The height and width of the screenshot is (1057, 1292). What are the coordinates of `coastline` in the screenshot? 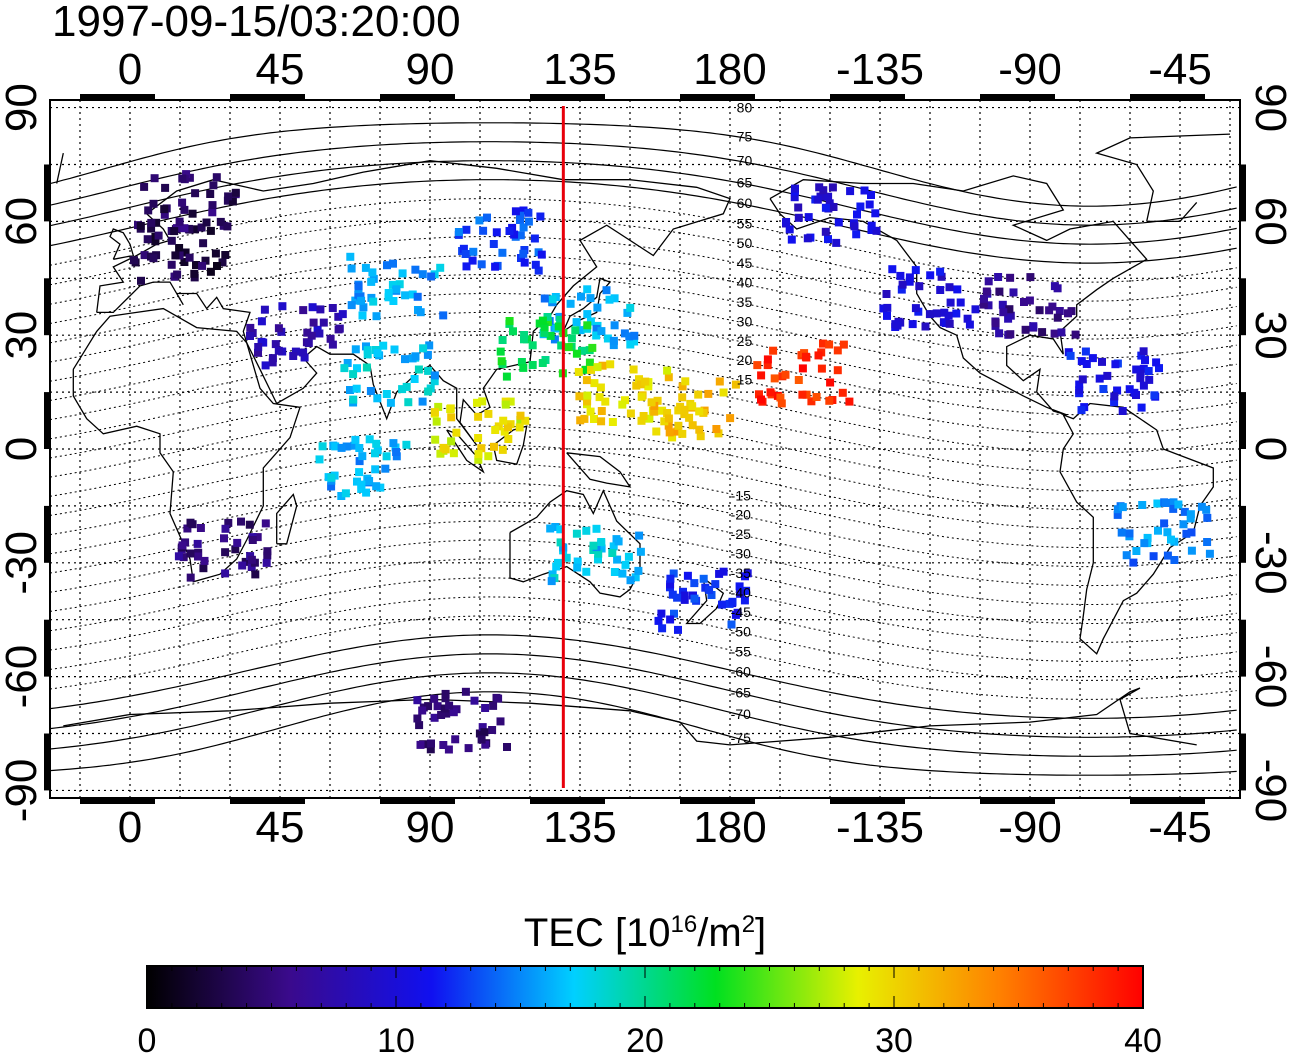 It's located at (1136, 528).